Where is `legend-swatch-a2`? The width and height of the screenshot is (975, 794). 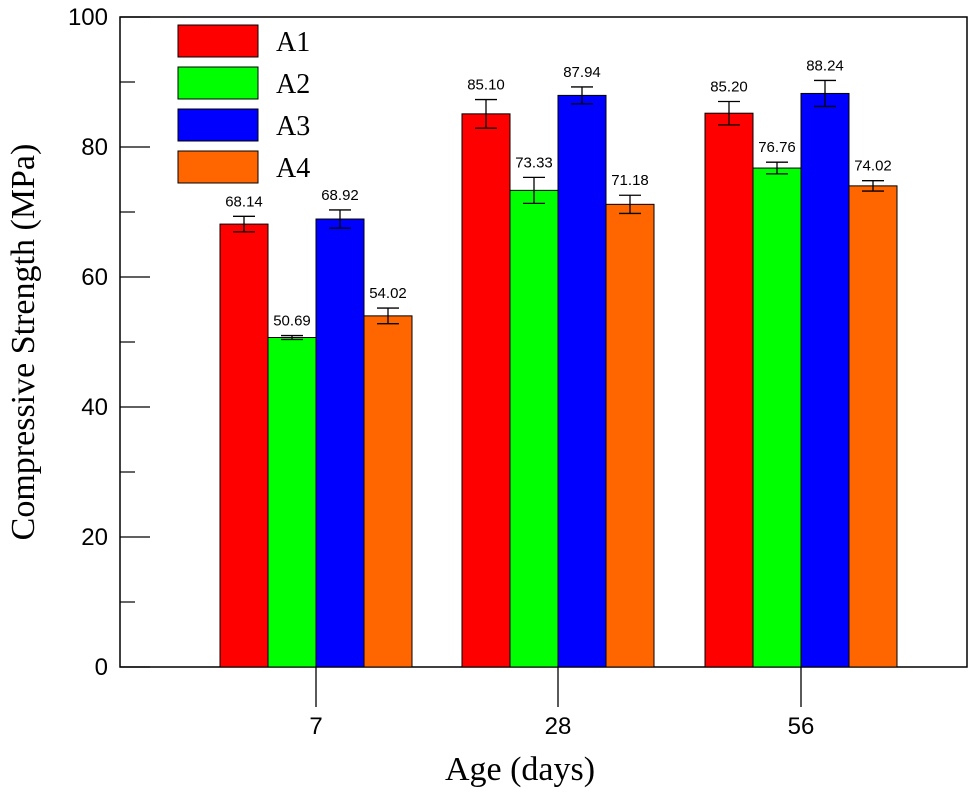 legend-swatch-a2 is located at coordinates (218, 83).